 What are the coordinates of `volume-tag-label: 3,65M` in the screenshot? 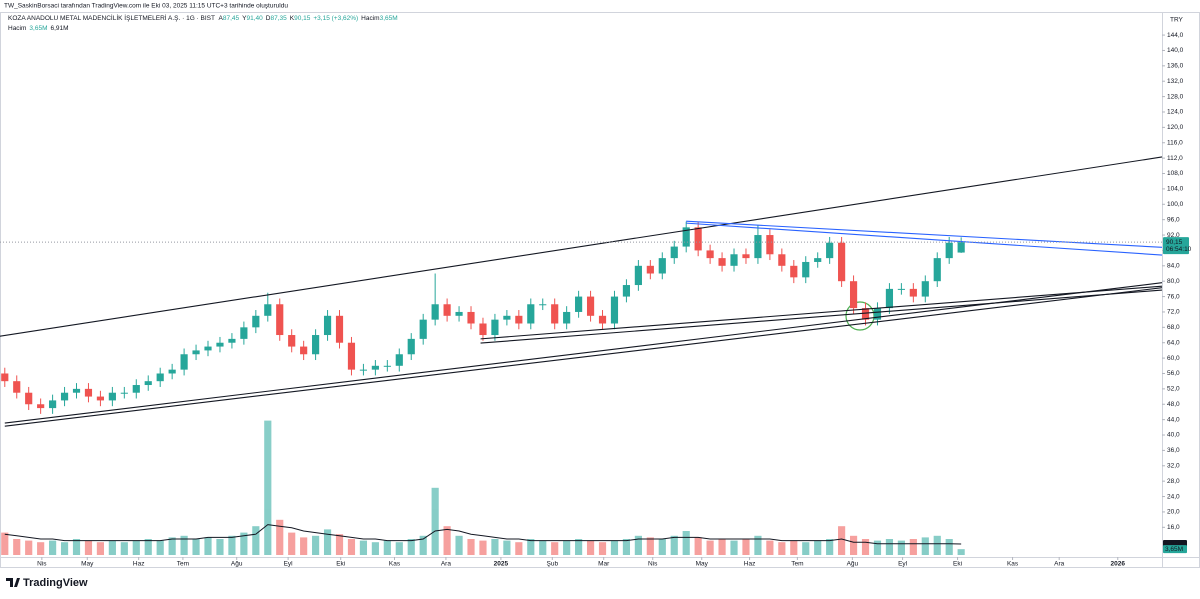 It's located at (1174, 549).